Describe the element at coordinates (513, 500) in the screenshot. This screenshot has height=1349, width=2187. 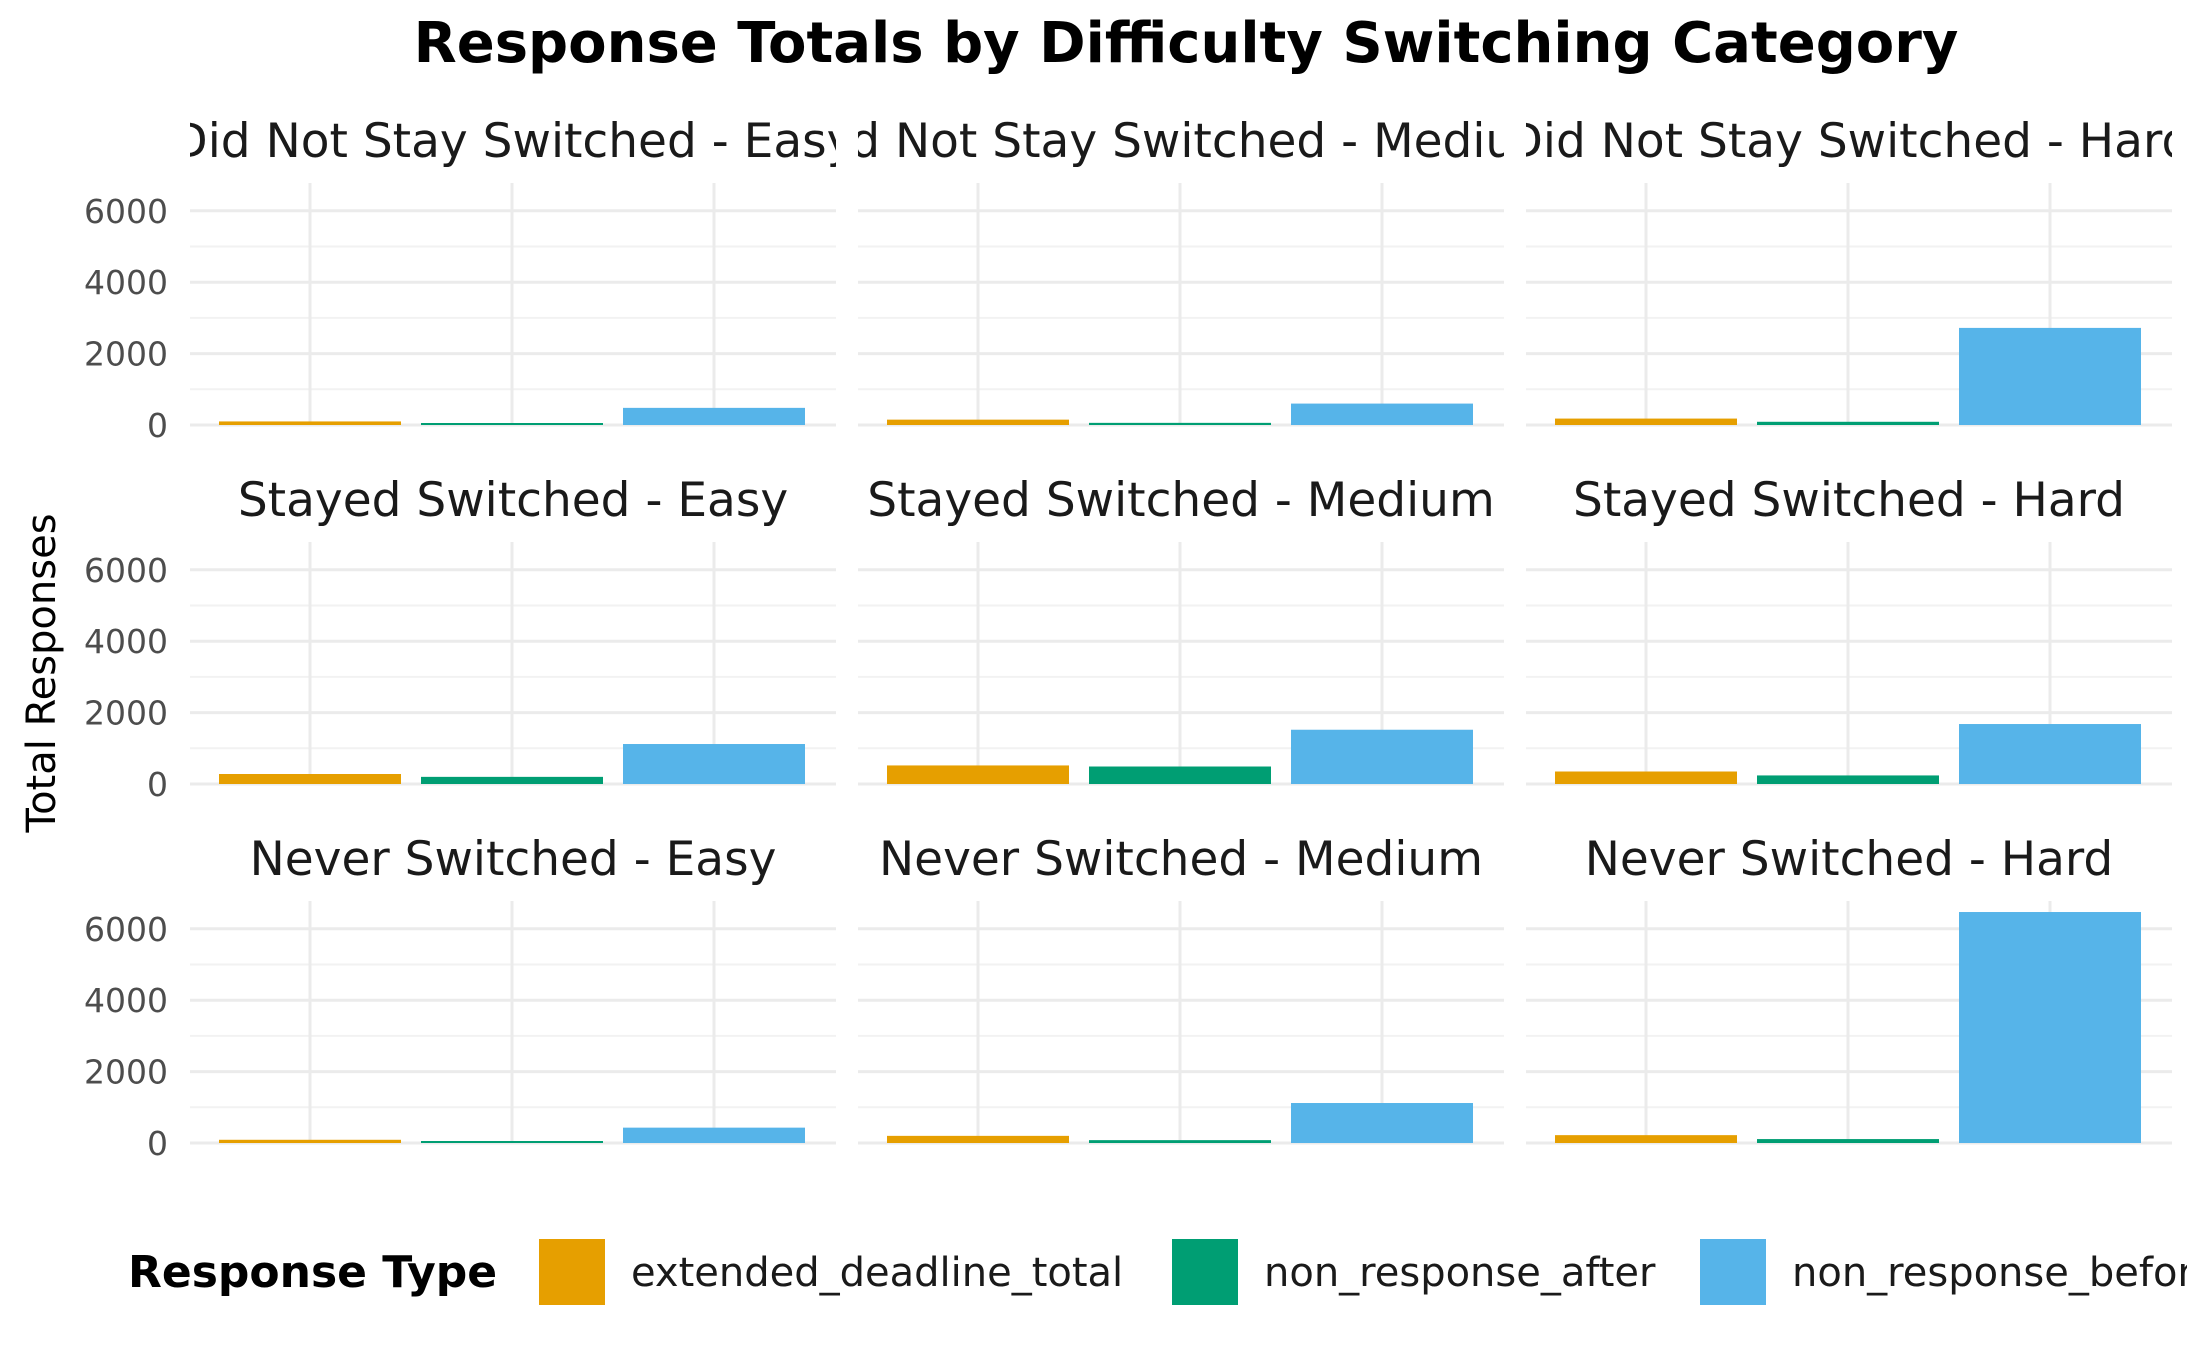
I see `facet-strip-label: Stayed Switched - Easy` at that location.